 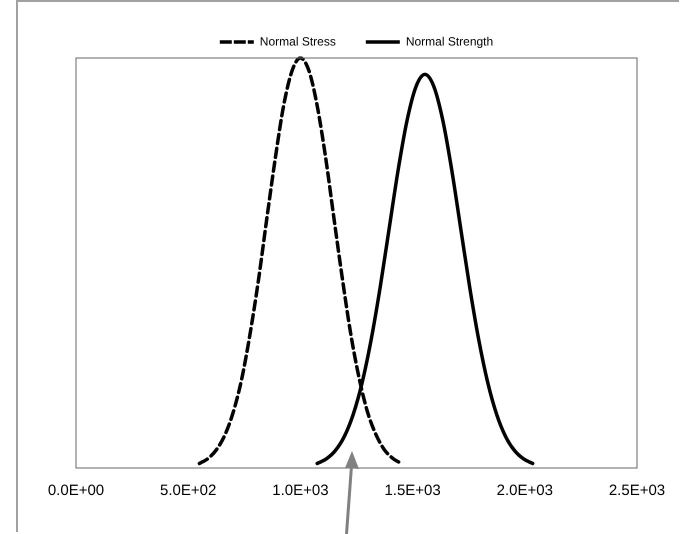 I want to click on x-tick-label: 1.5E+03, so click(x=412, y=491).